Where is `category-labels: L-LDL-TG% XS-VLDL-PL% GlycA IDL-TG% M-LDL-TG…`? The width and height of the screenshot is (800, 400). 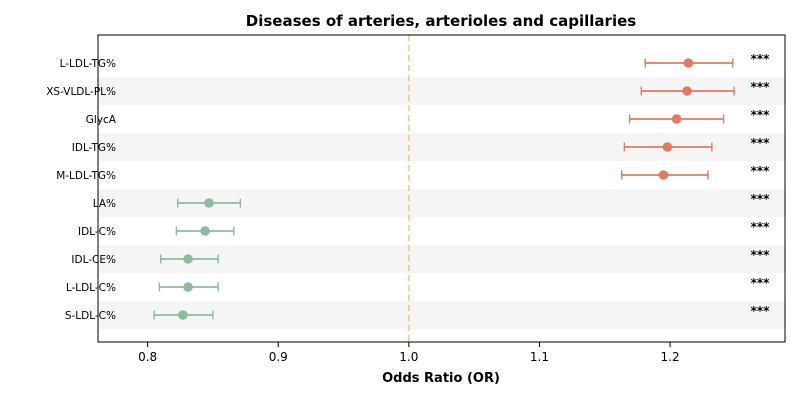 category-labels: L-LDL-TG% XS-VLDL-PL% GlycA IDL-TG% M-LDL-TG… is located at coordinates (81, 190).